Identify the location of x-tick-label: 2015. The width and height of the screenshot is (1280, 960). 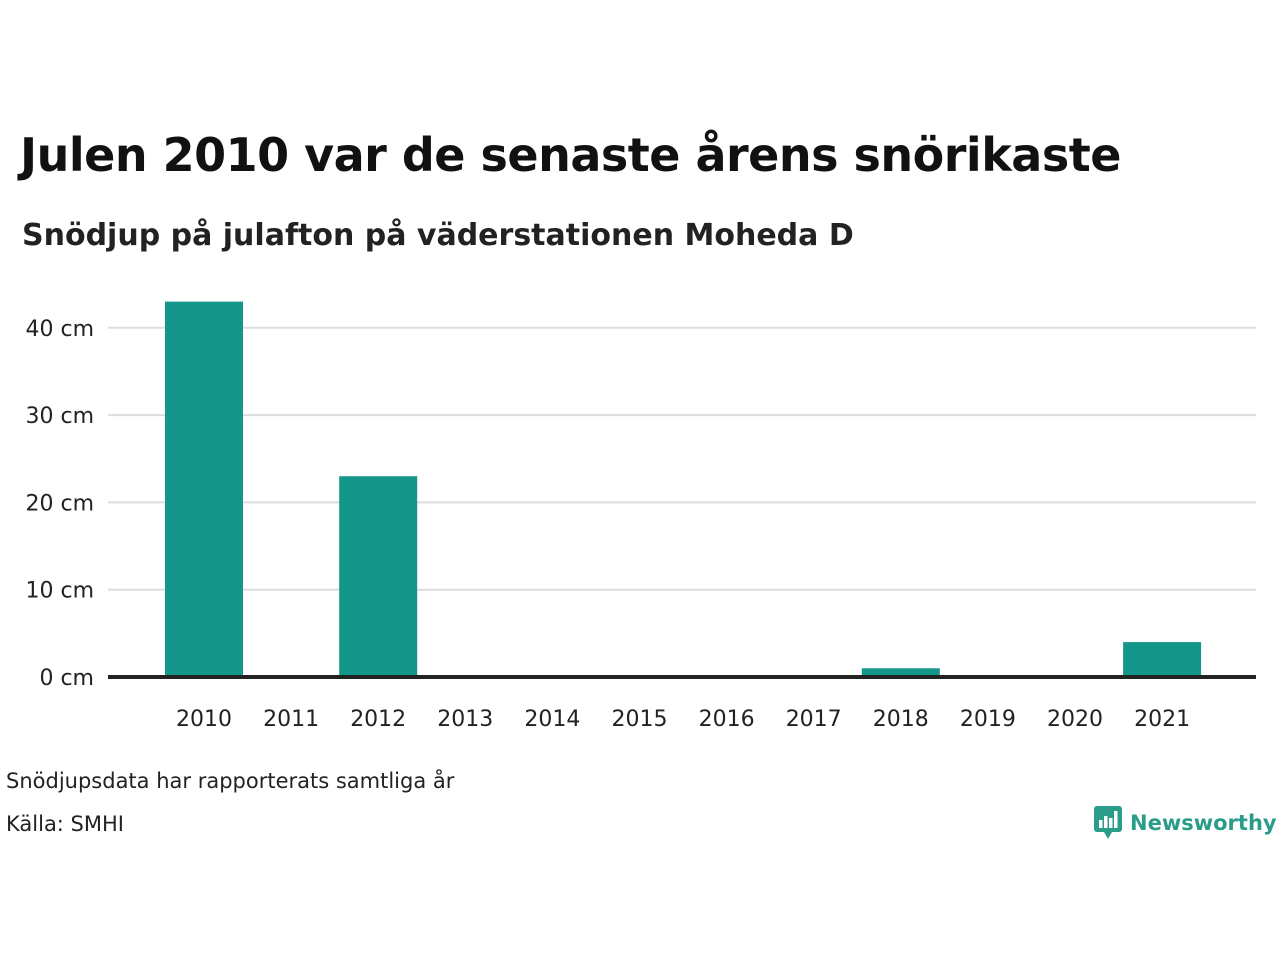
(640, 719).